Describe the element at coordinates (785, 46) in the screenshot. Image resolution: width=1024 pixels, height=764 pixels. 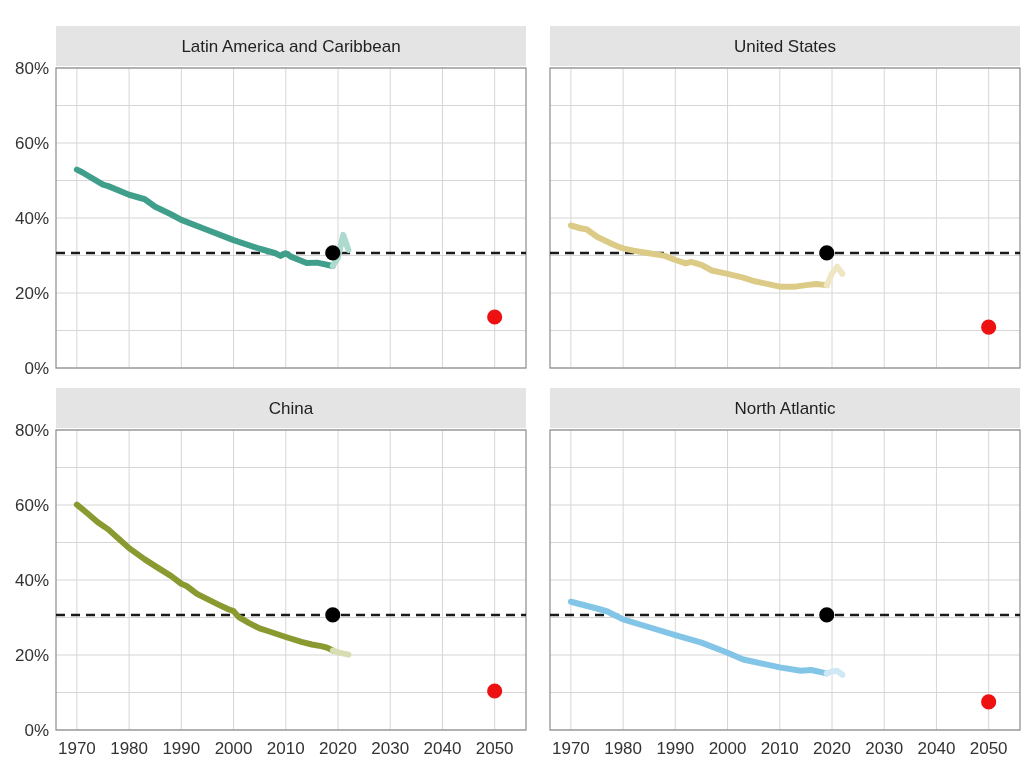
I see `chart-title: United States` at that location.